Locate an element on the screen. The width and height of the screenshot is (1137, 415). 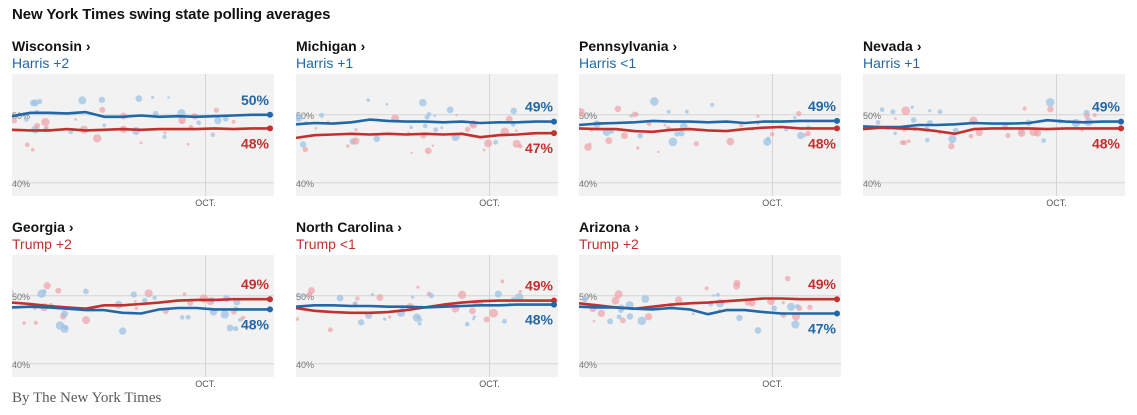
state-name: North Carolina is located at coordinates (345, 227).